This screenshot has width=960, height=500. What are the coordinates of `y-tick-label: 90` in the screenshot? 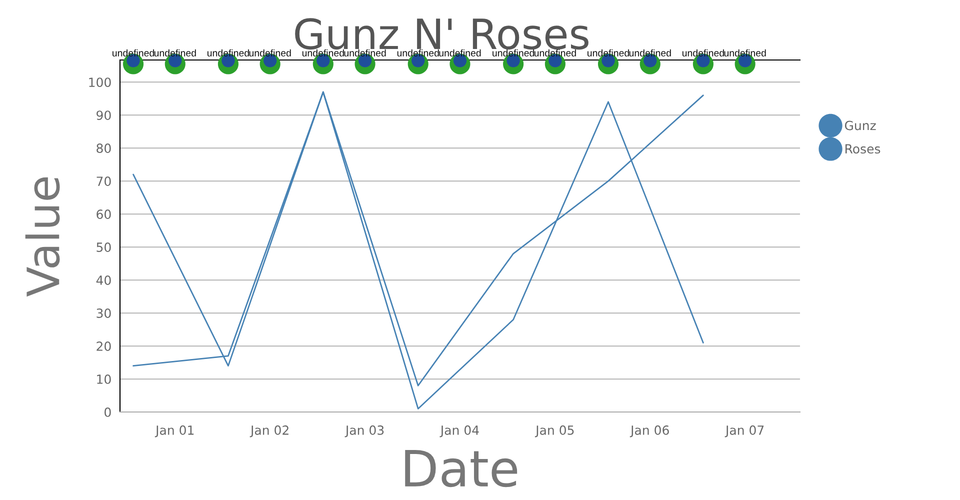 It's located at (103, 115).